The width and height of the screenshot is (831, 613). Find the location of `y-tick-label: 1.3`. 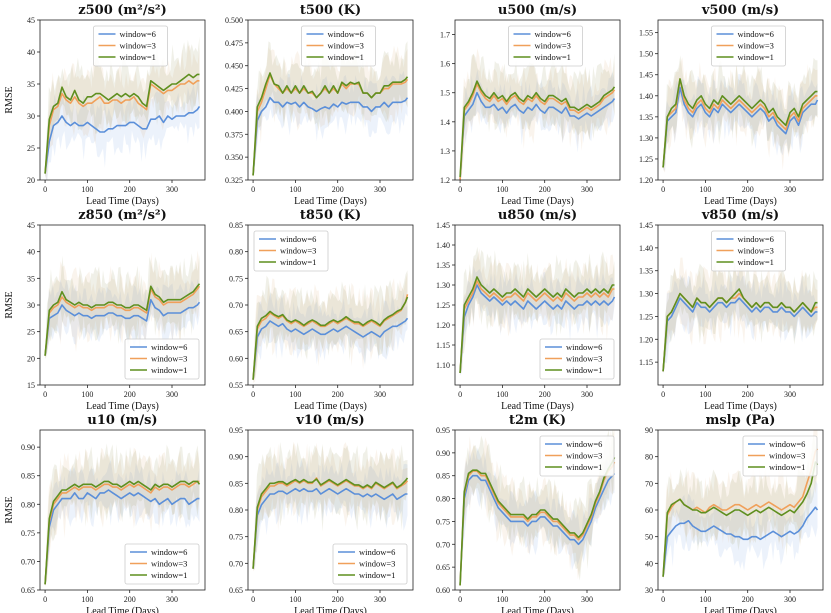

y-tick-label: 1.3 is located at coordinates (445, 151).